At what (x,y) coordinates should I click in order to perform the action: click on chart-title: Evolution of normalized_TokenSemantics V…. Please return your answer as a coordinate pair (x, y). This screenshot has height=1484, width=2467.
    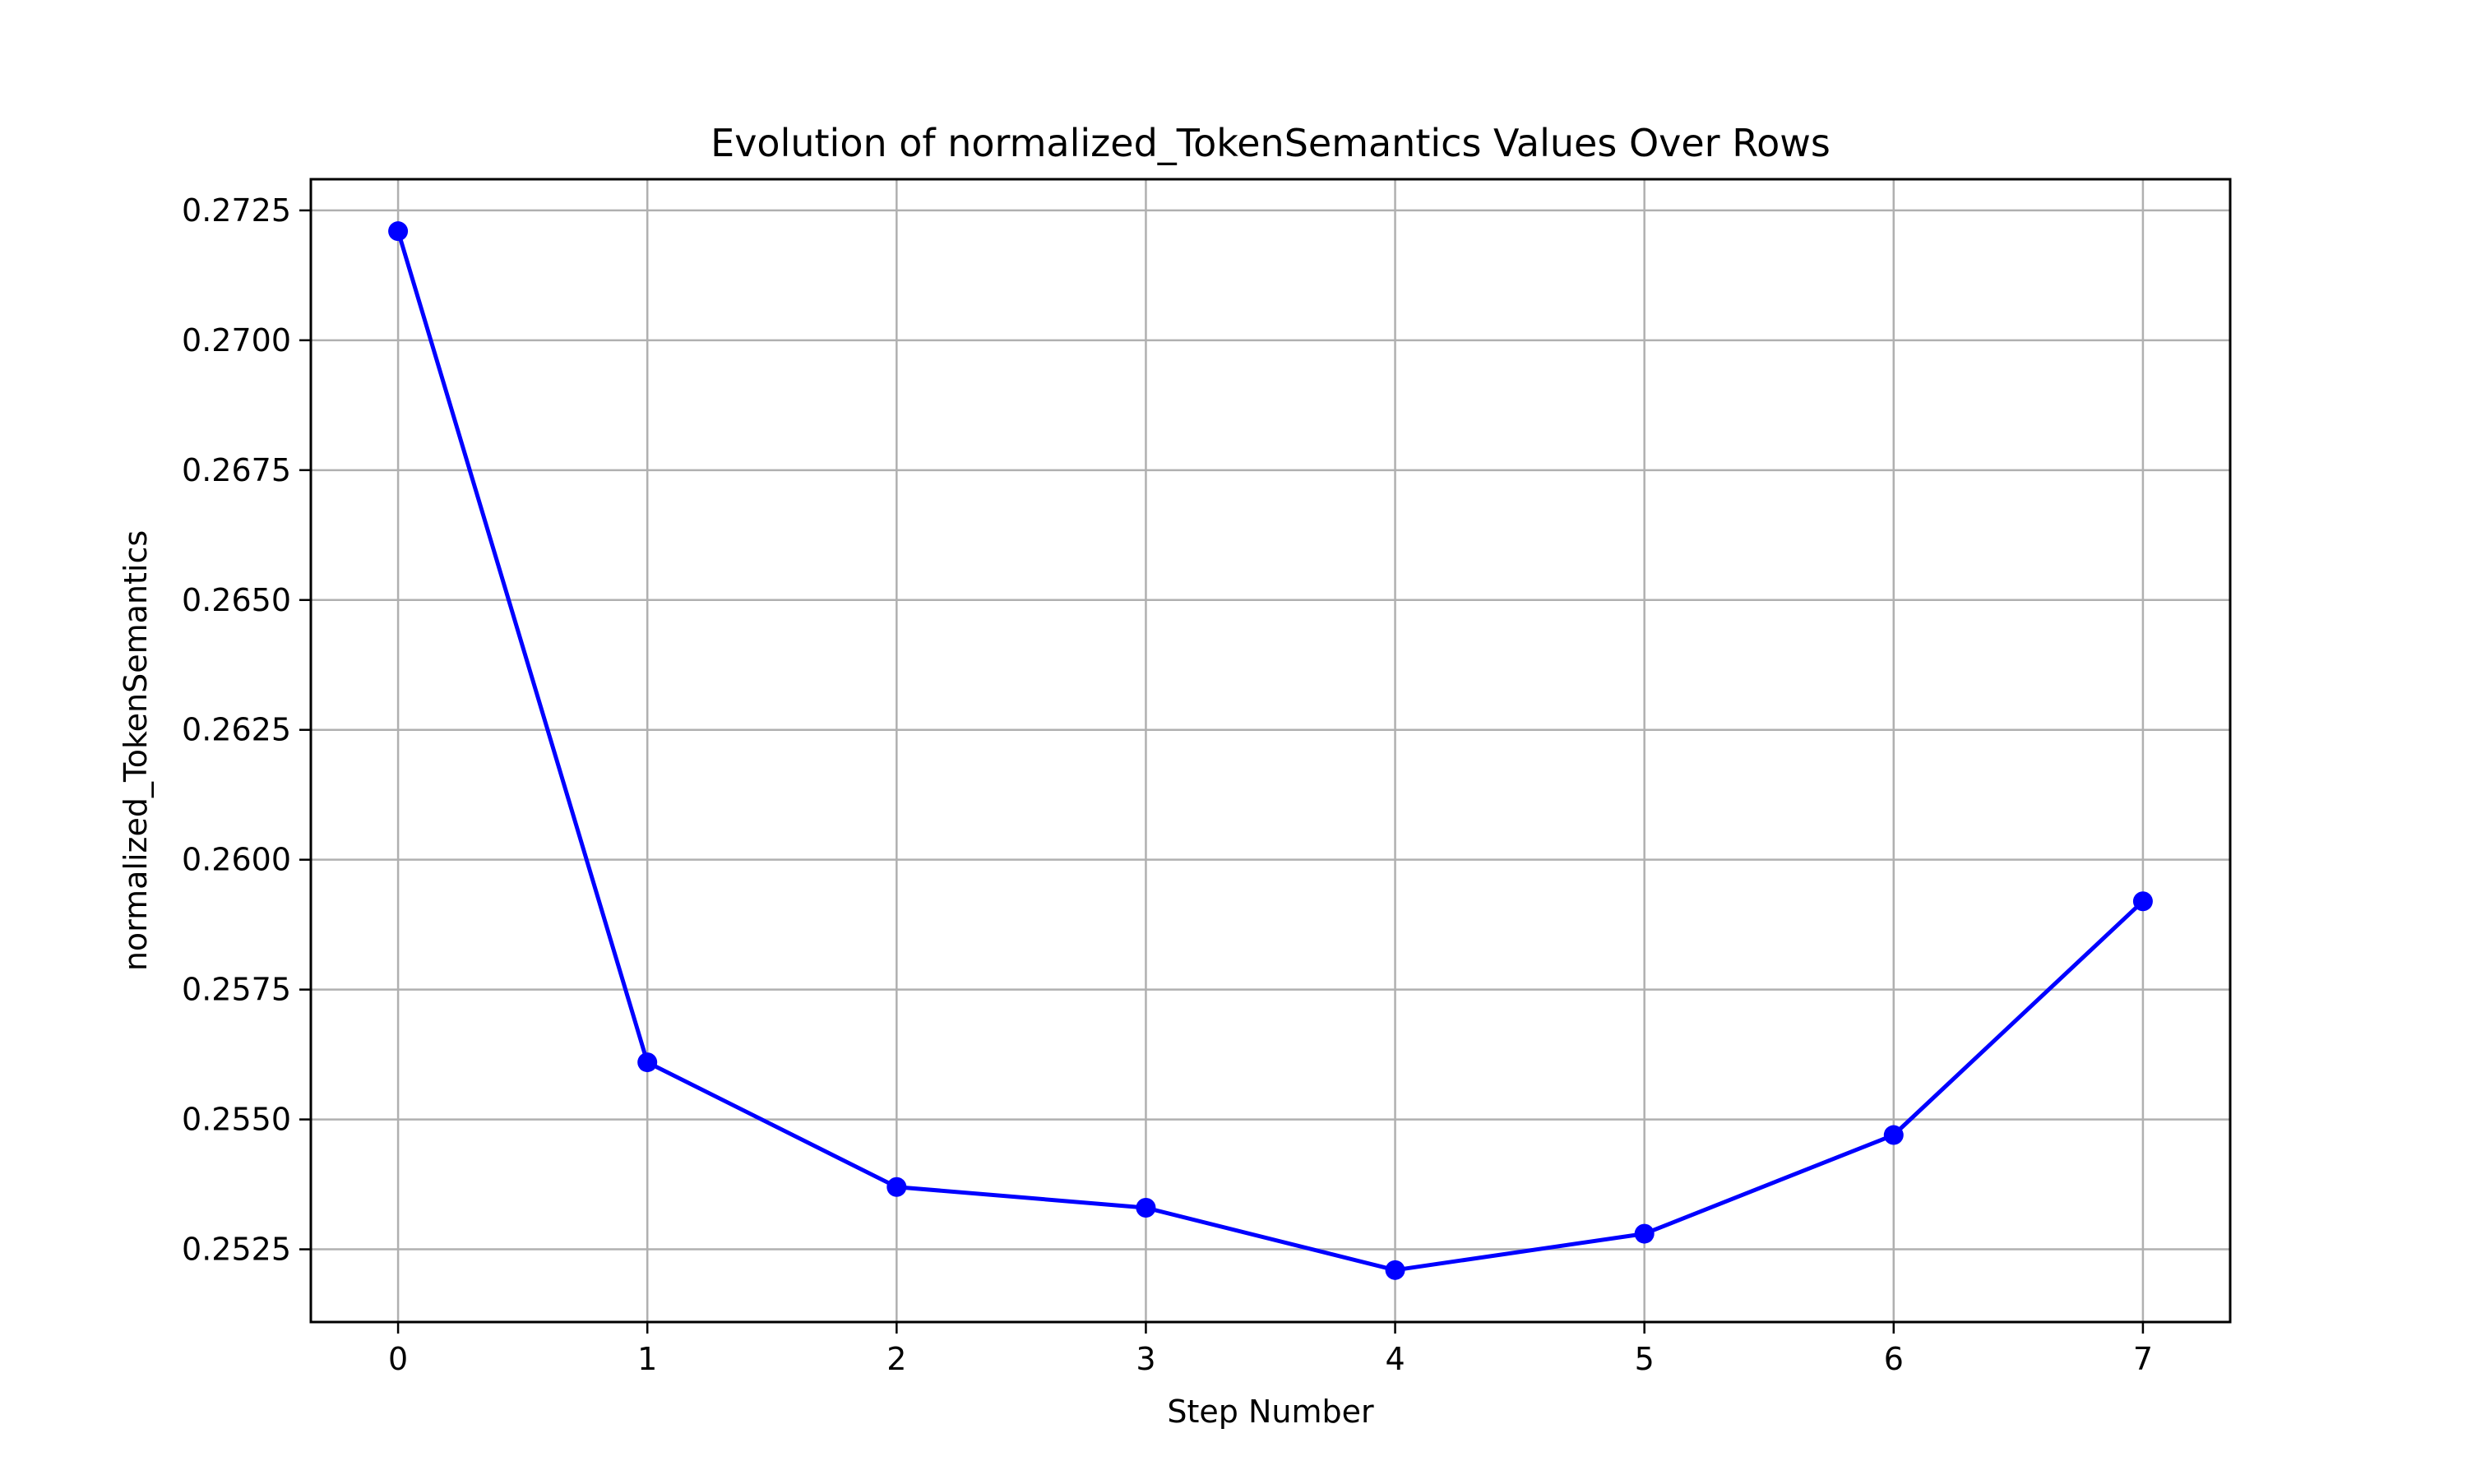
    Looking at the image, I should click on (1270, 143).